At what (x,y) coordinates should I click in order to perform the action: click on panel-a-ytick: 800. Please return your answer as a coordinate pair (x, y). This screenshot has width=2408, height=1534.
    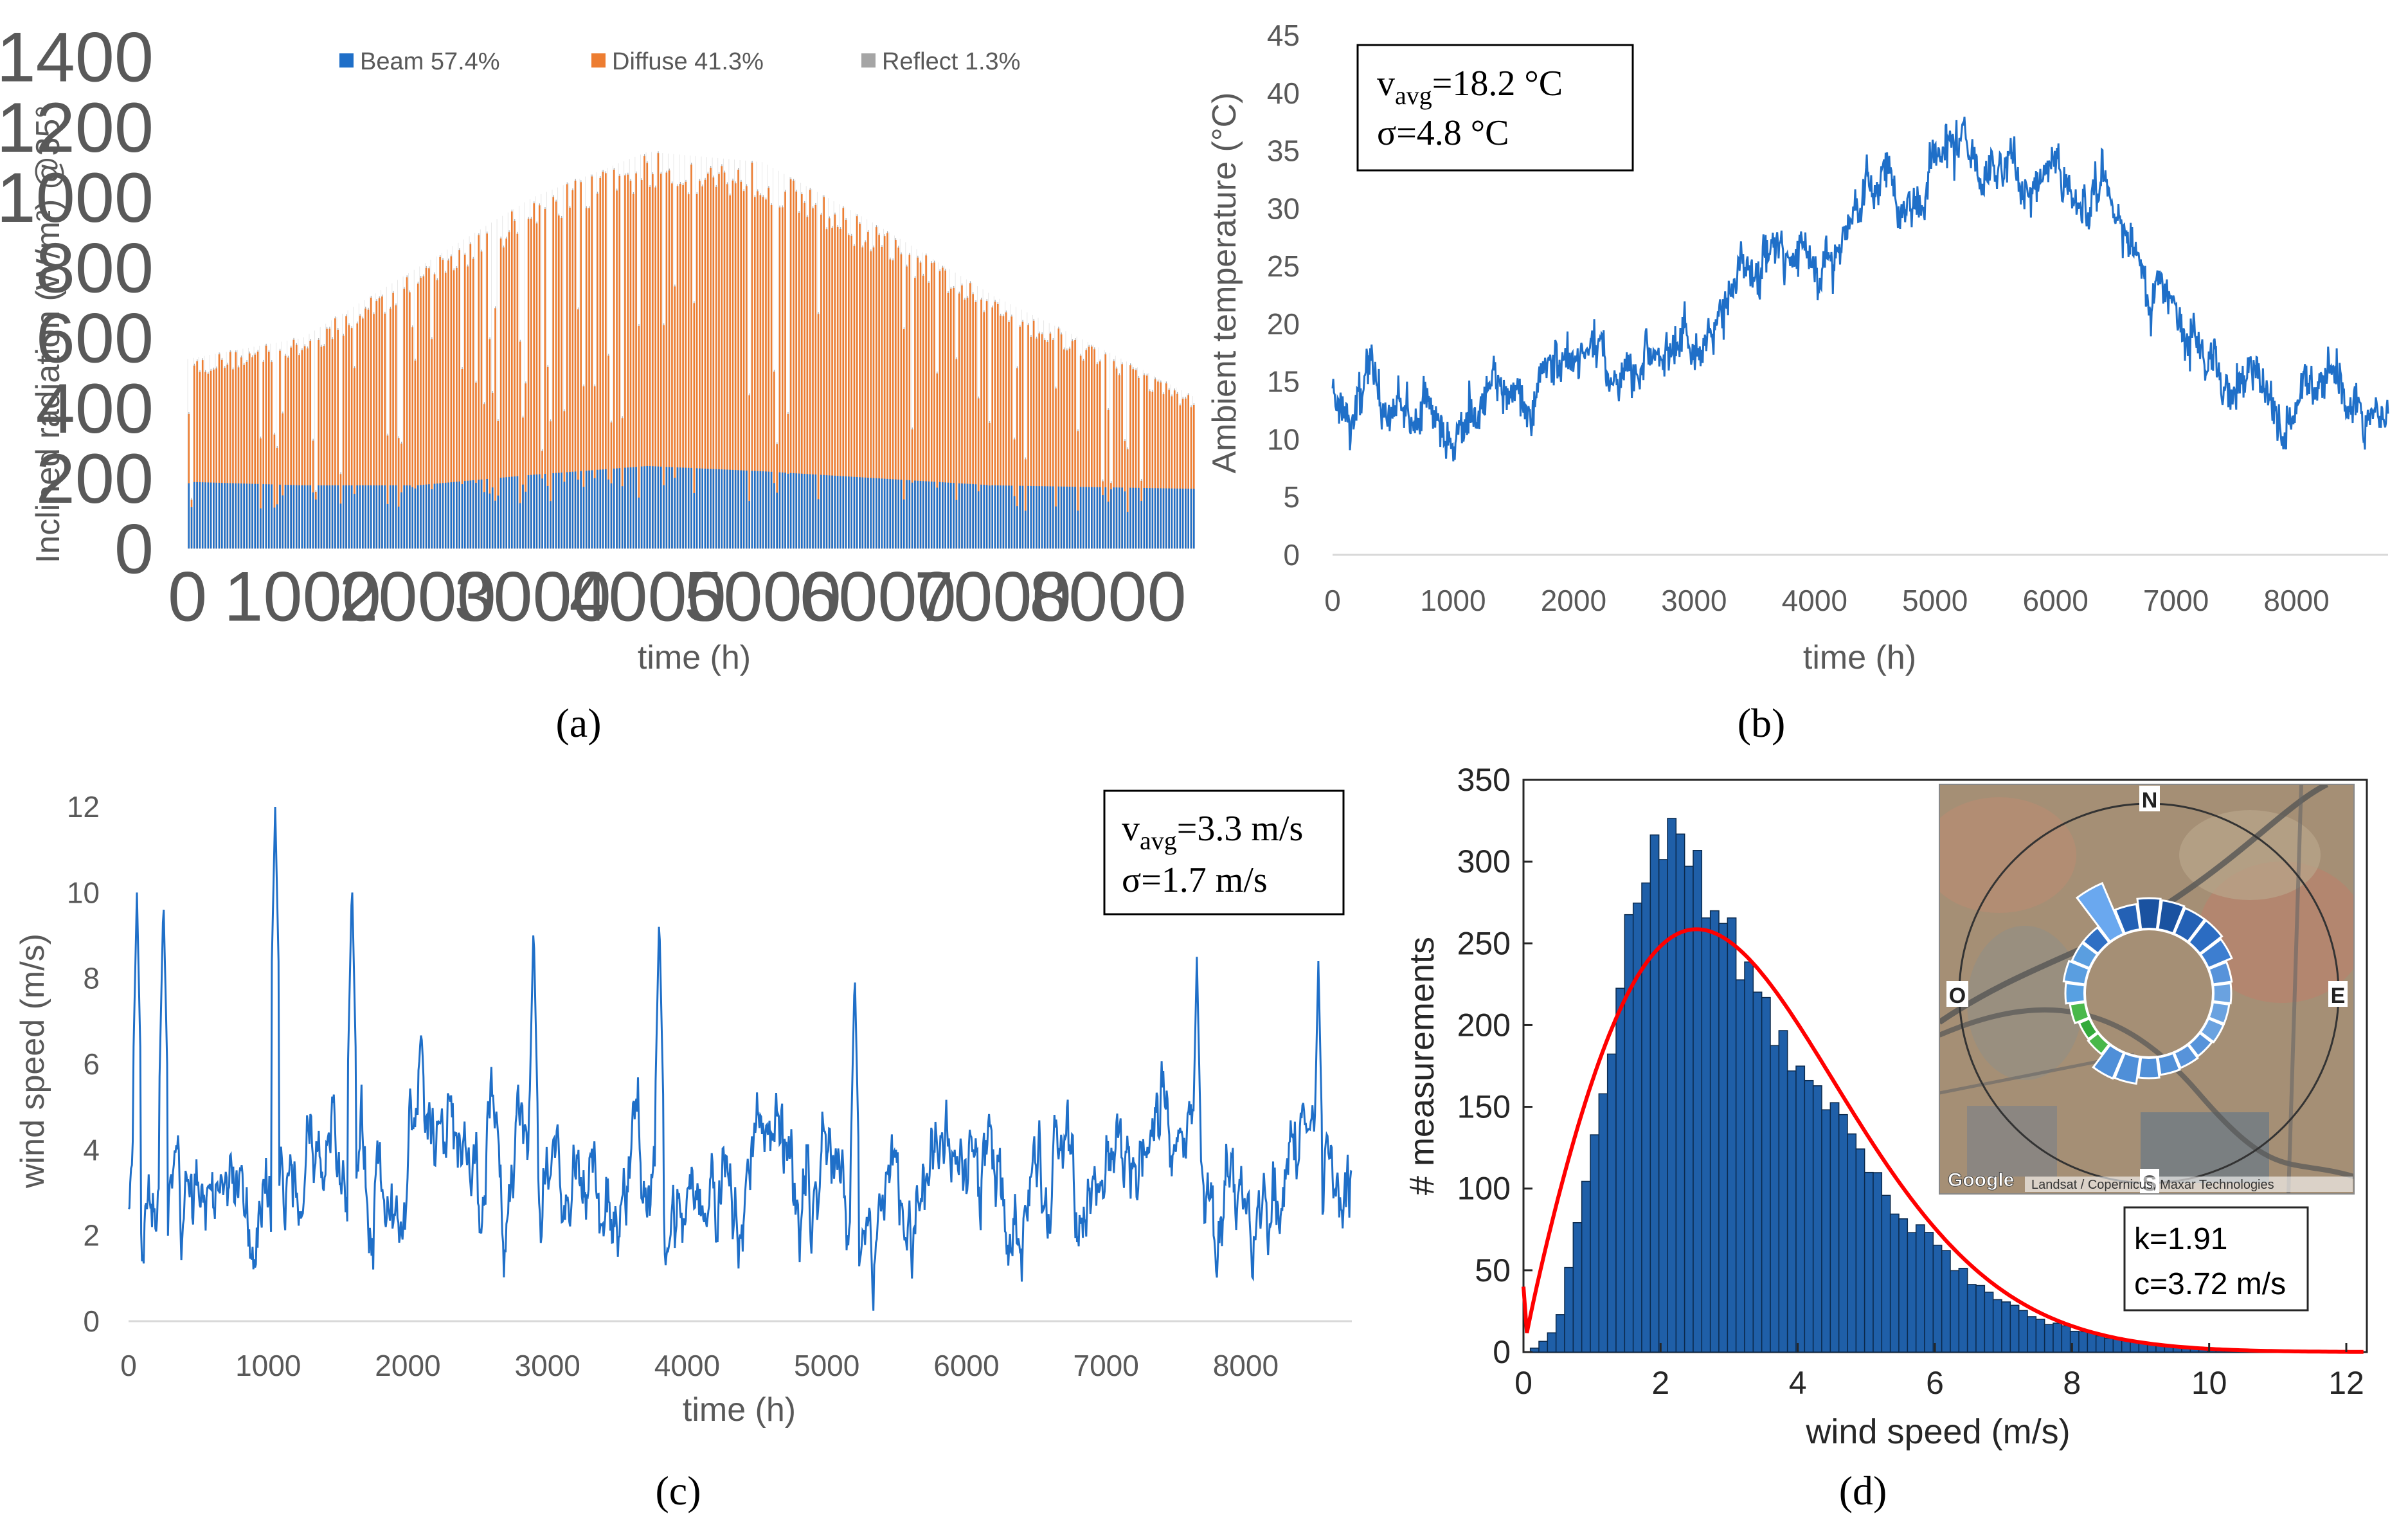
    Looking at the image, I should click on (95, 267).